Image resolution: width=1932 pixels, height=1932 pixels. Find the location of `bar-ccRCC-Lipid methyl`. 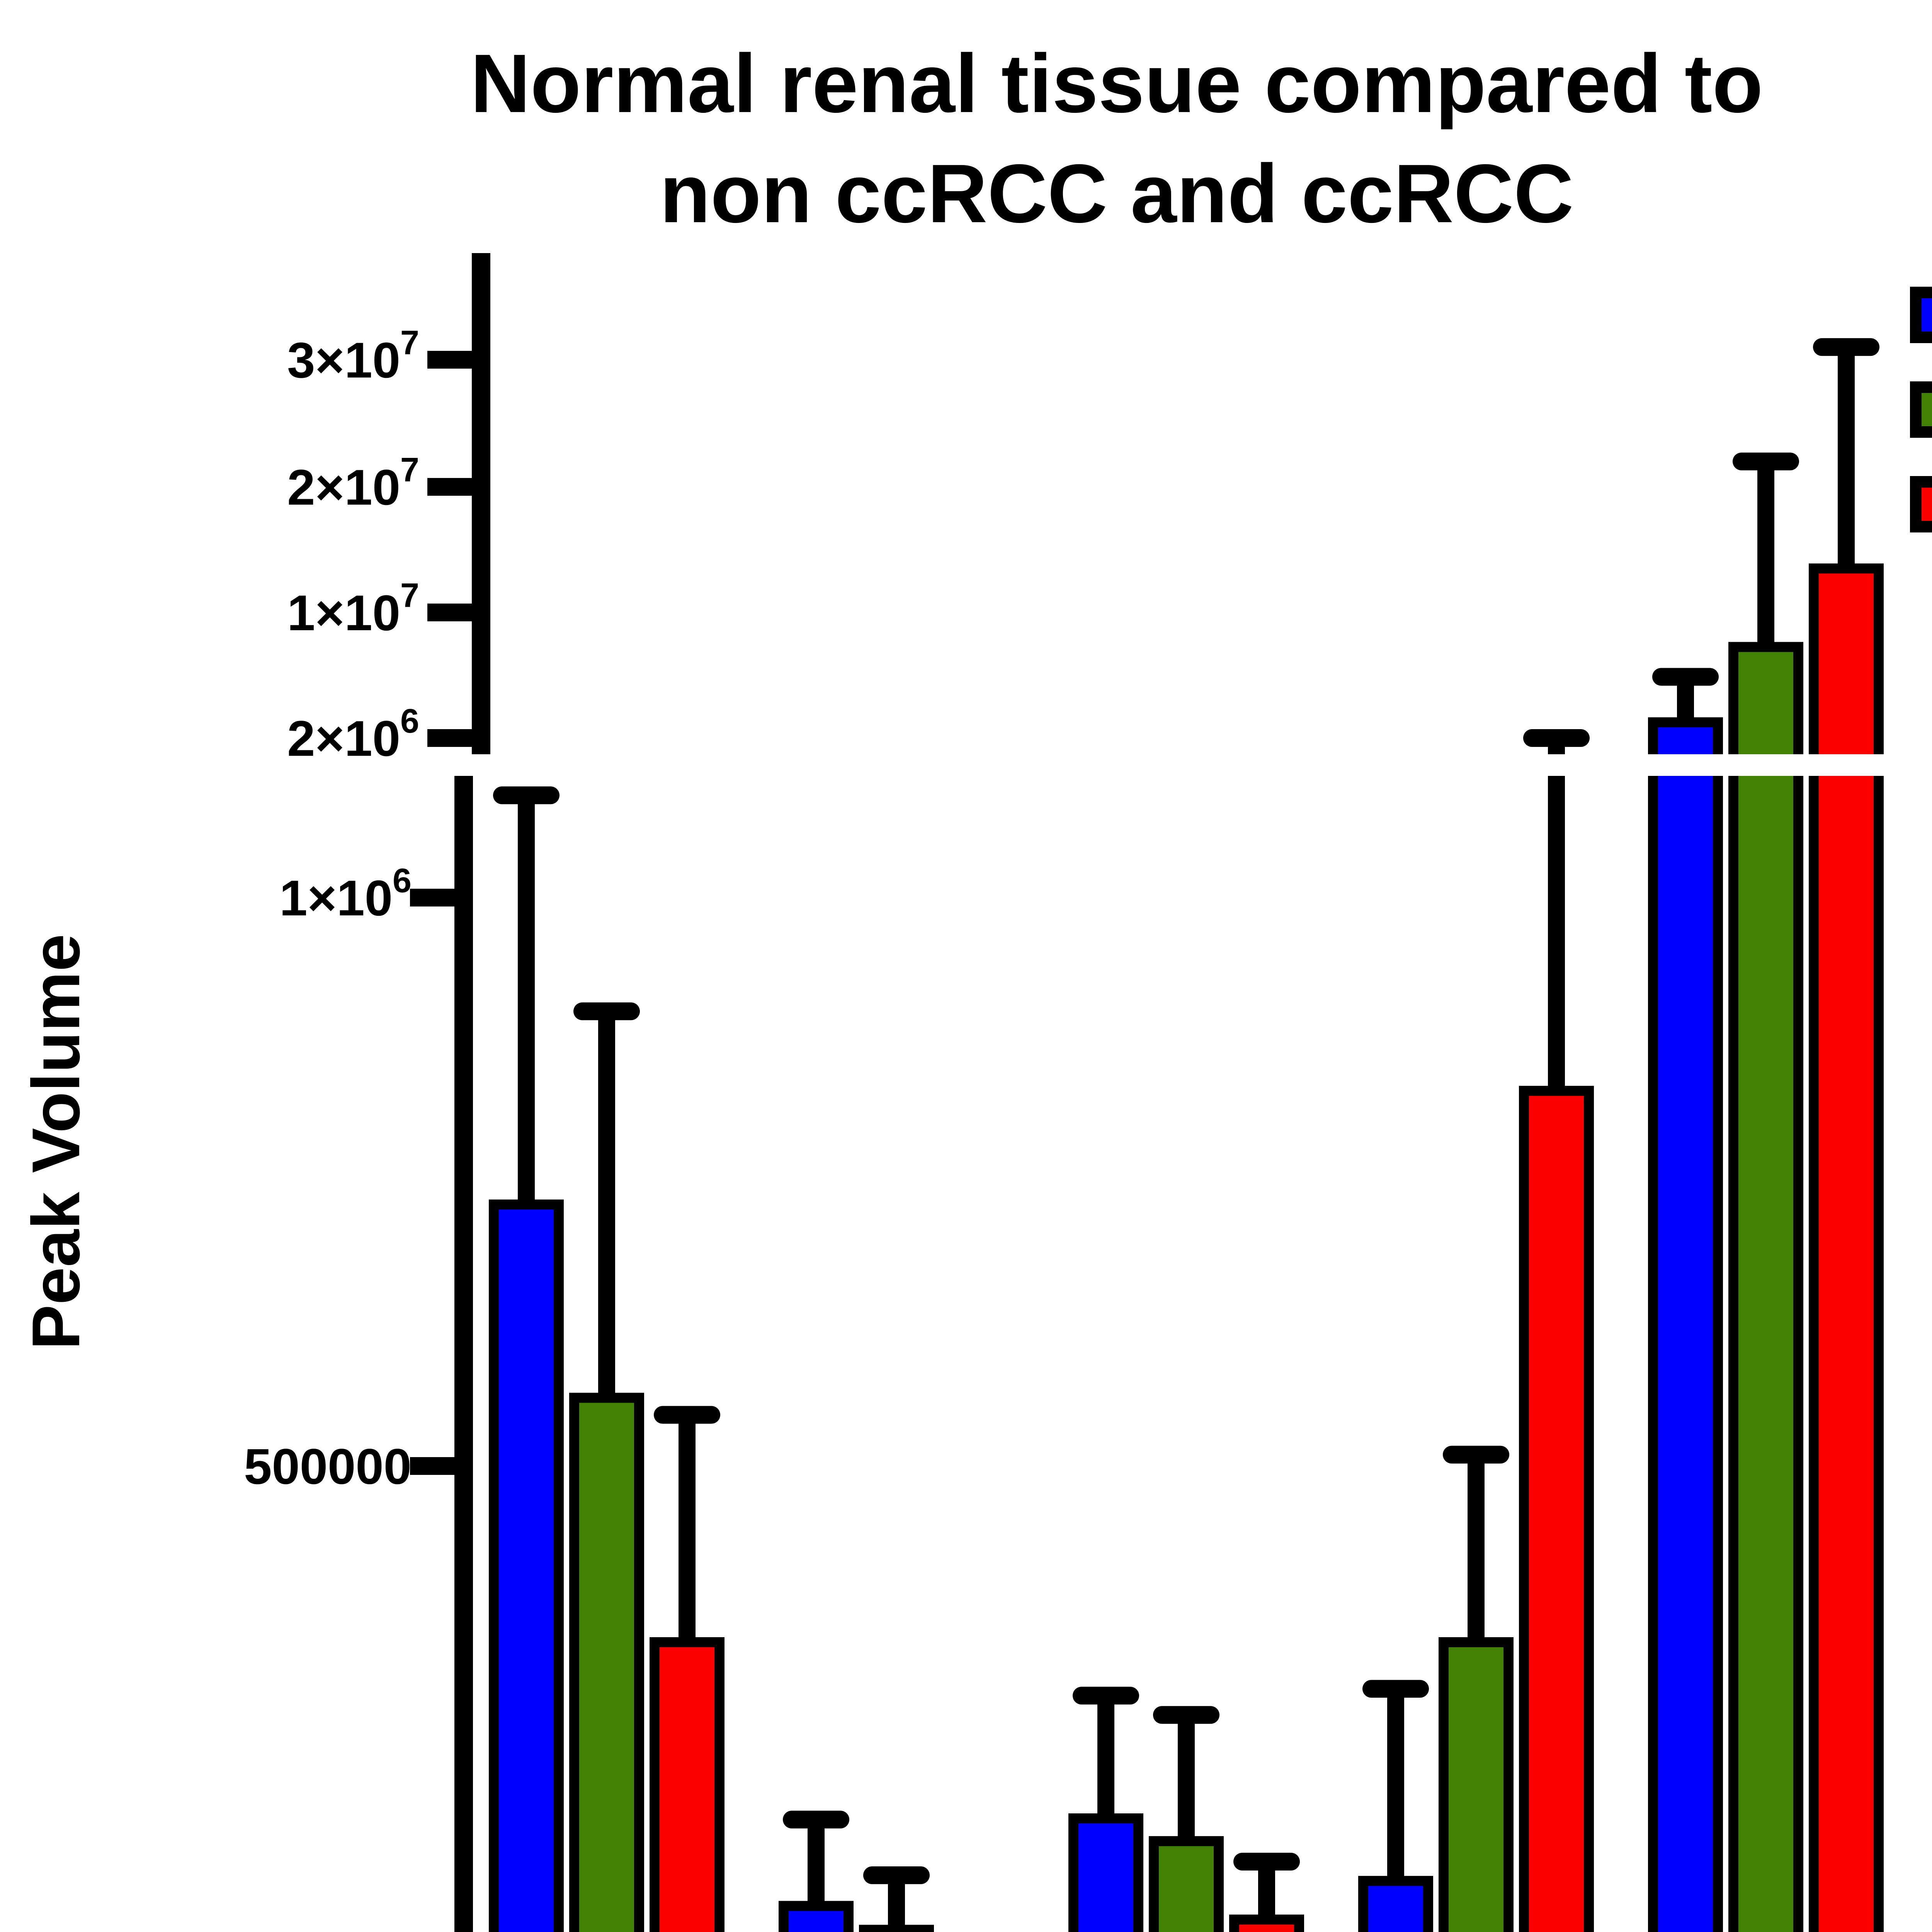

bar-ccRCC-Lipid methyl is located at coordinates (1846, 1248).